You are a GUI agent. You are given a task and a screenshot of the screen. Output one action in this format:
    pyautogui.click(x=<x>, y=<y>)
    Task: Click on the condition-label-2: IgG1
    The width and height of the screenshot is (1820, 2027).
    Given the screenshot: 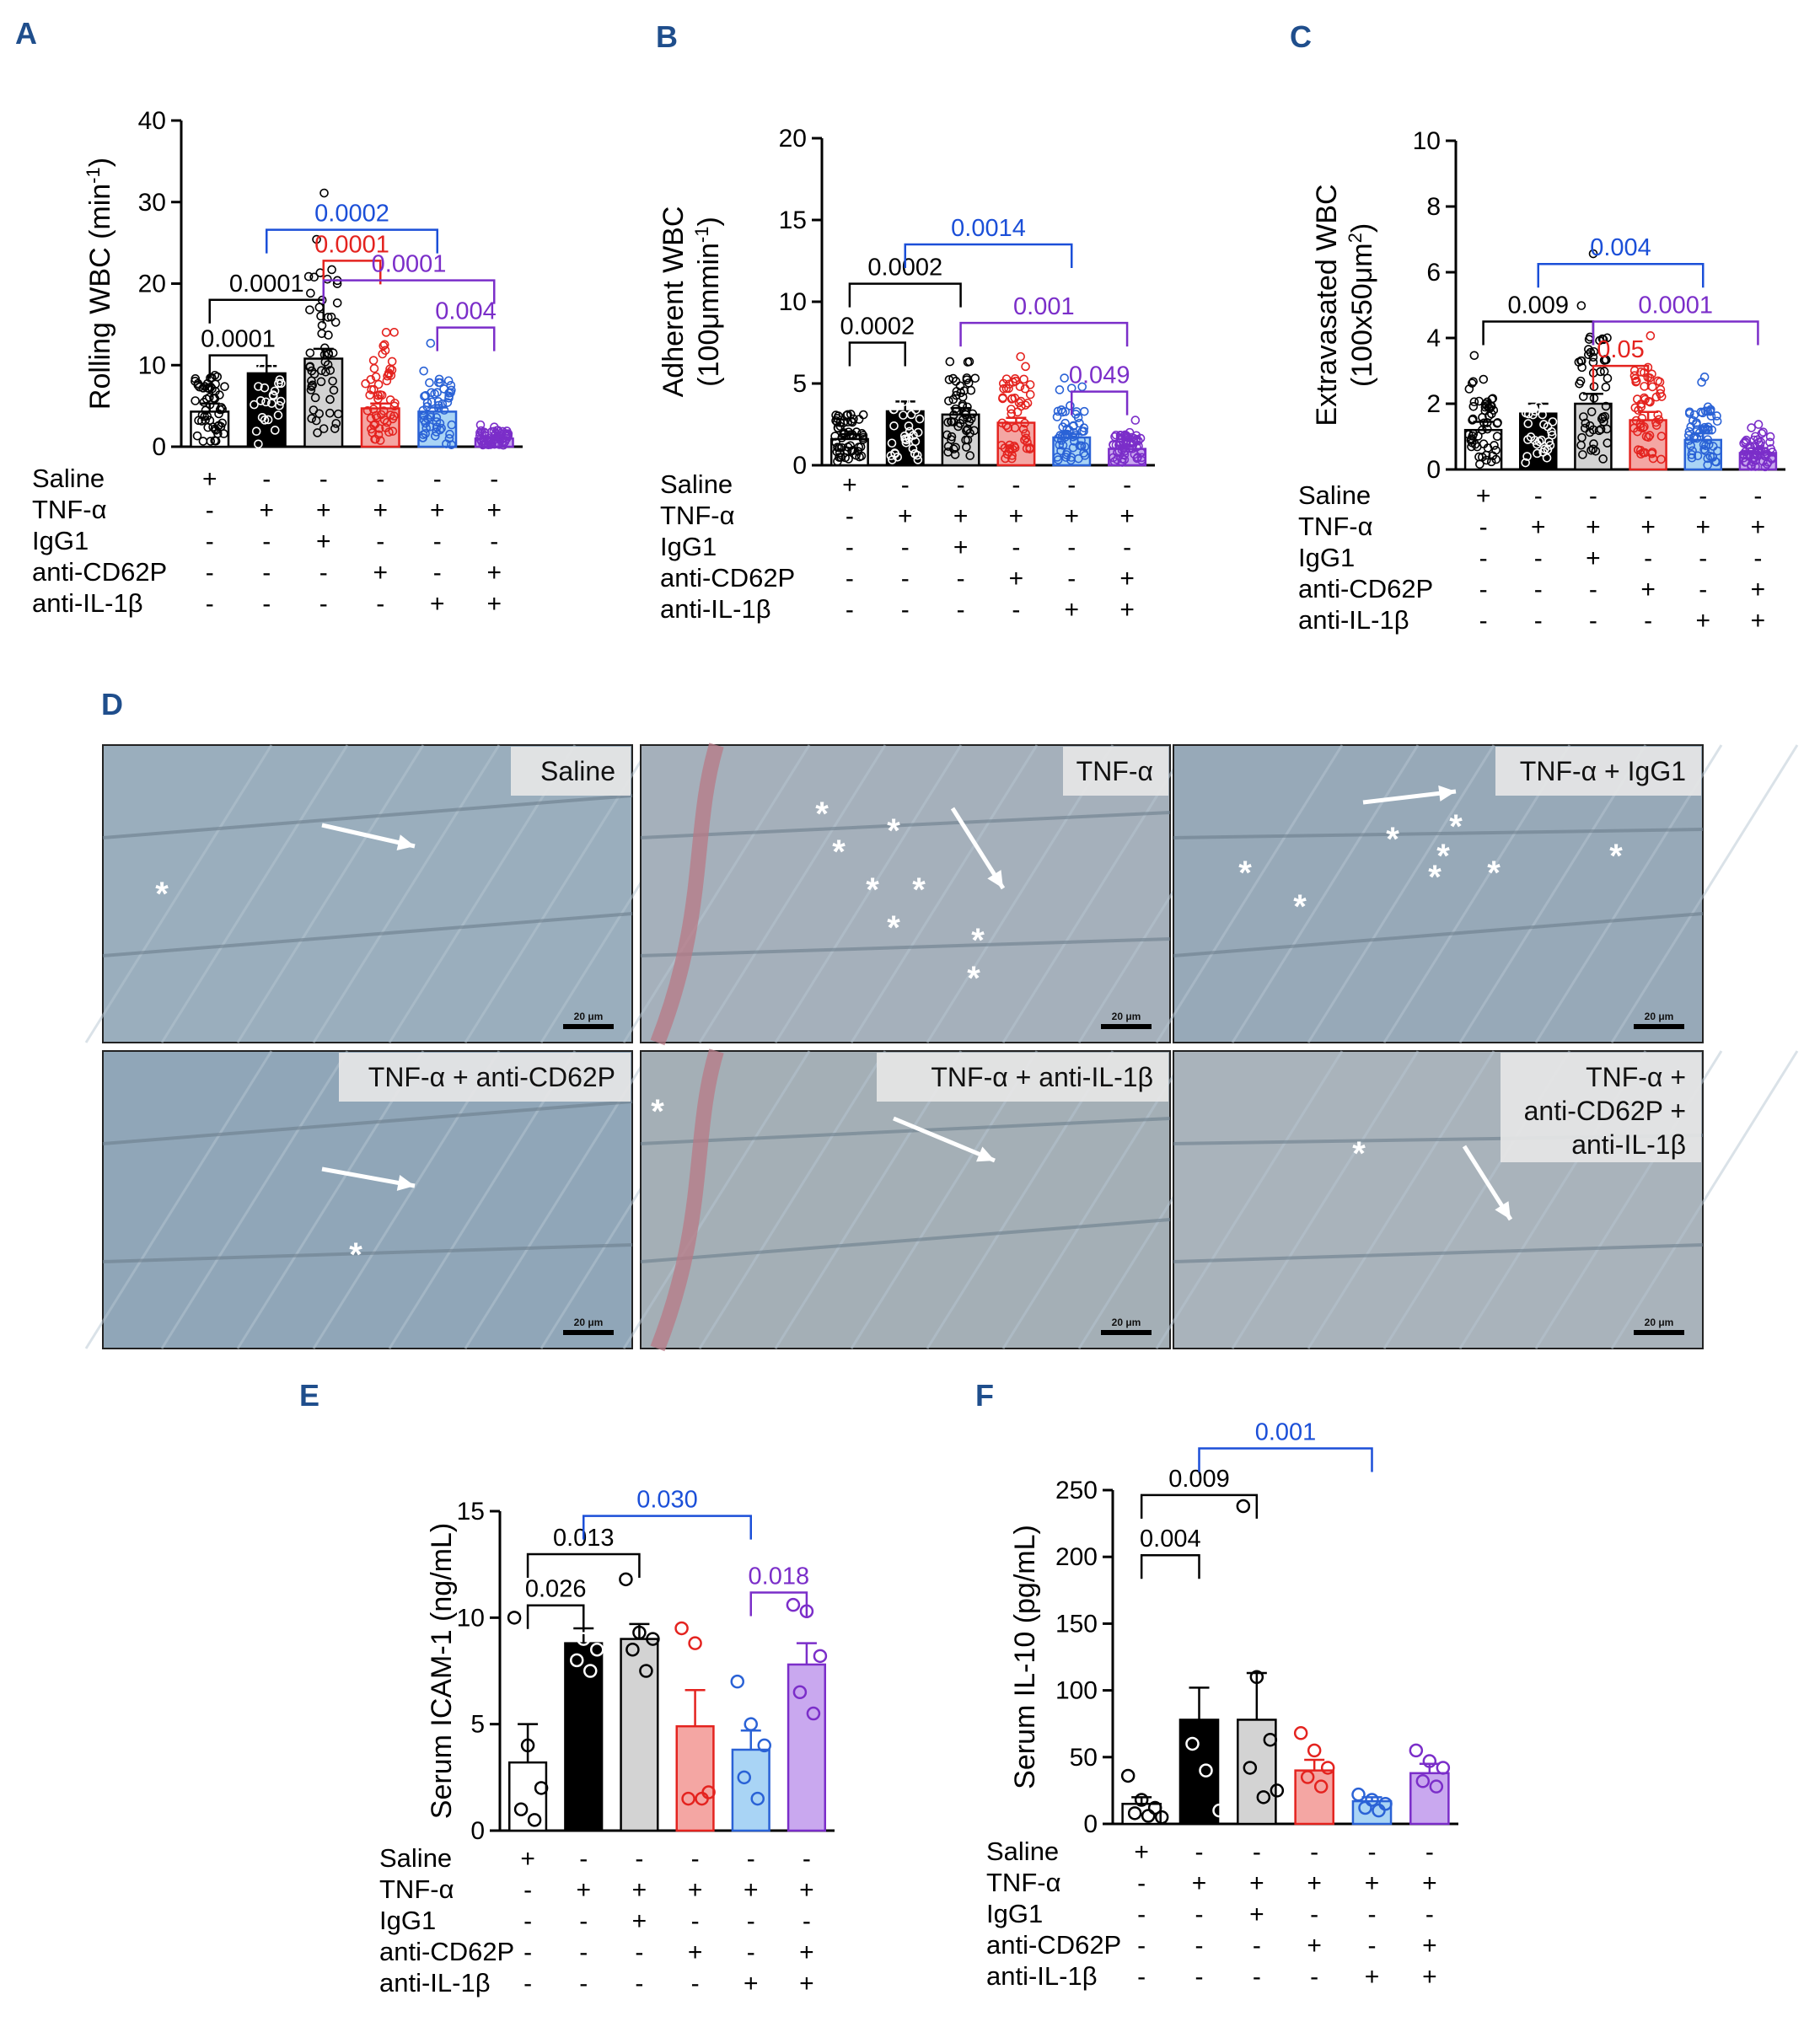 What is the action you would take?
    pyautogui.click(x=407, y=1920)
    